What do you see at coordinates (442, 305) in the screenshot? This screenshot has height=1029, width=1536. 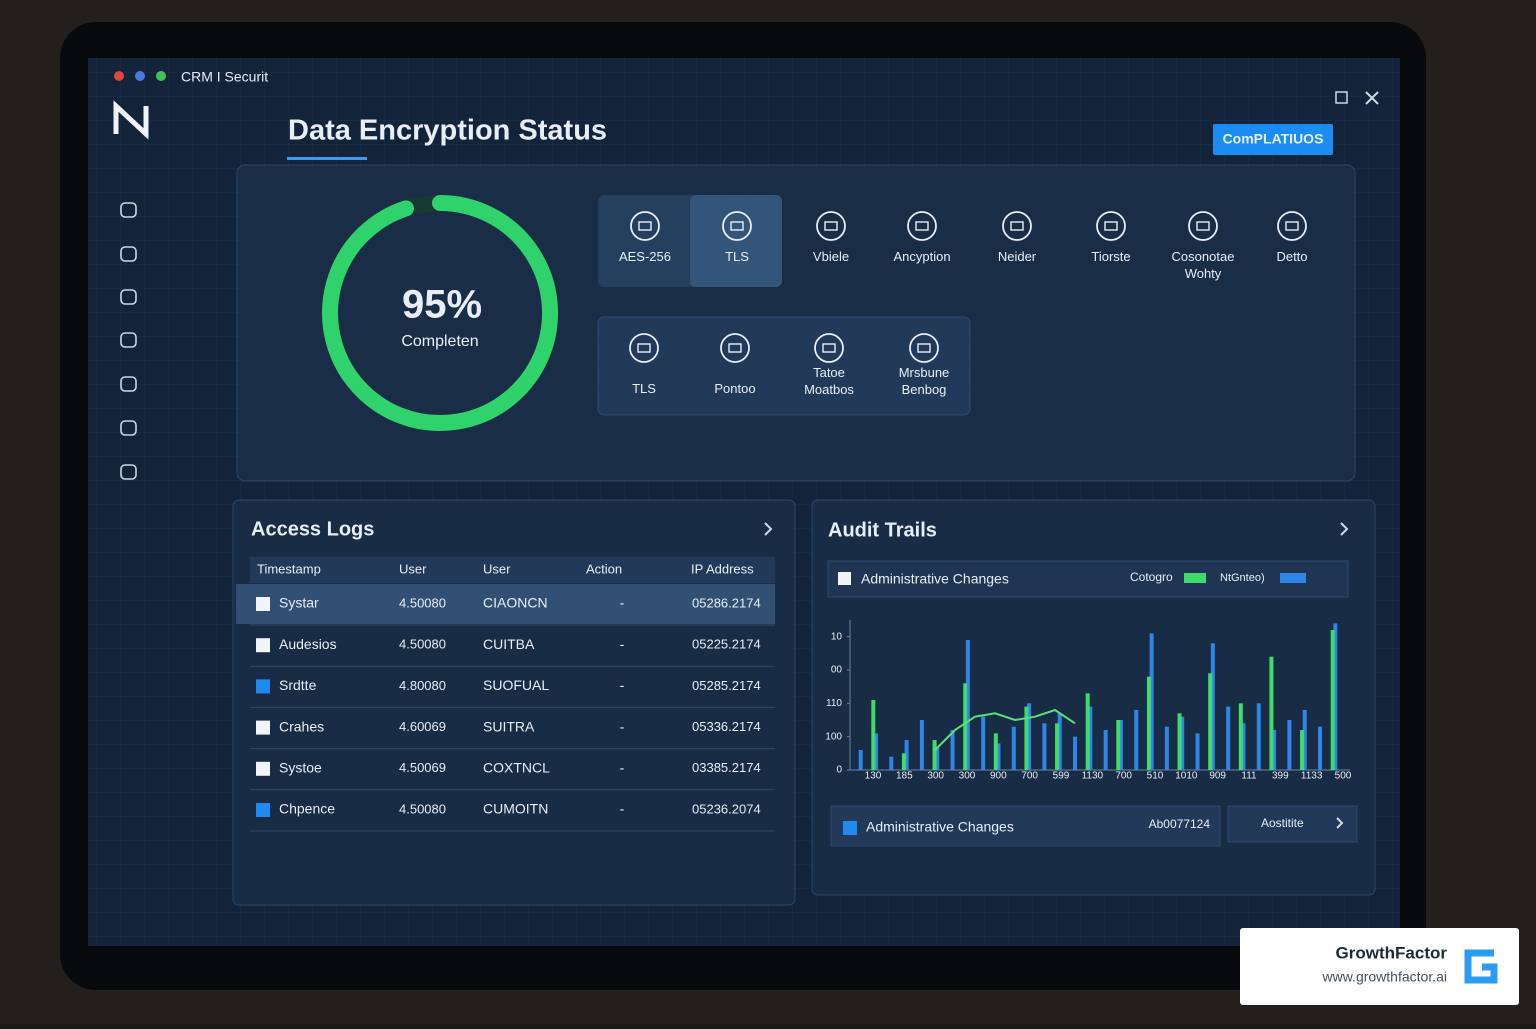 I see `gauge-value: 95%` at bounding box center [442, 305].